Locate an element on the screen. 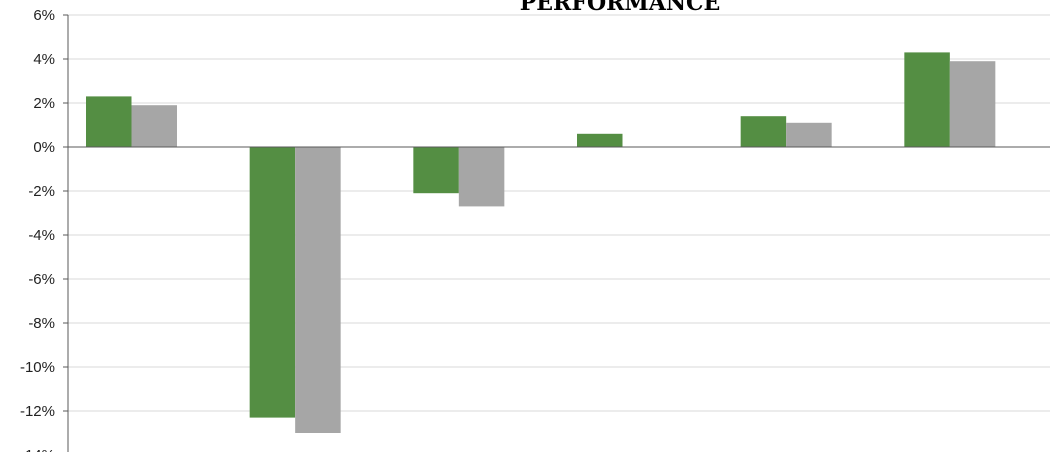 Image resolution: width=1051 pixels, height=452 pixels. y-tick-label: -14% is located at coordinates (37, 449).